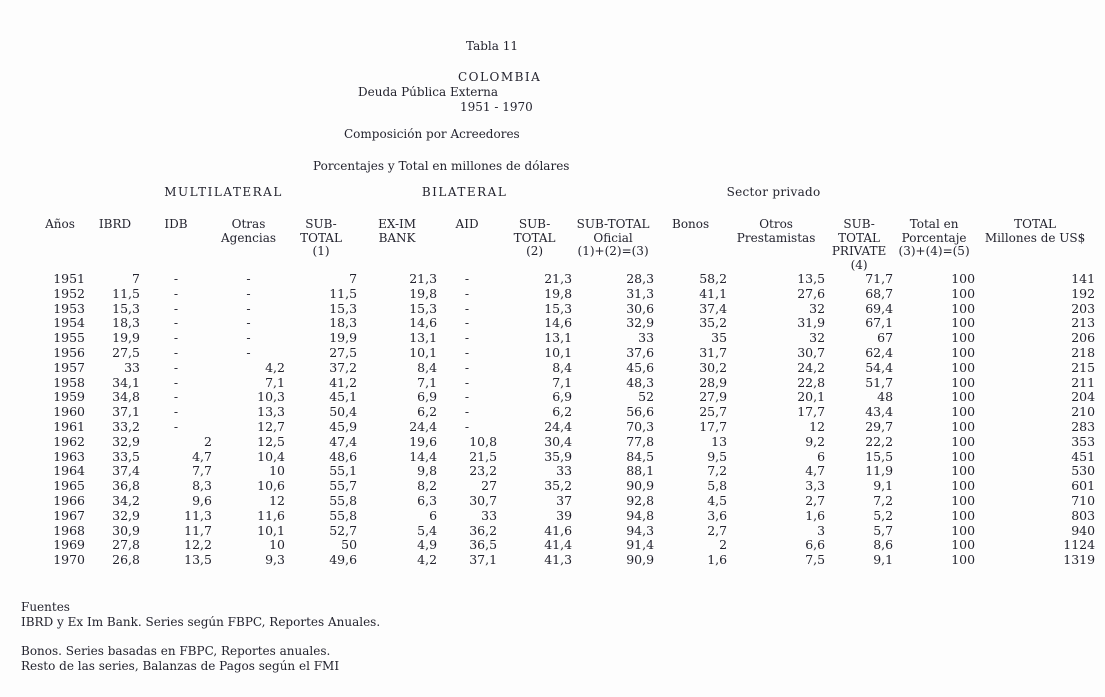 The width and height of the screenshot is (1105, 697). What do you see at coordinates (126, 456) in the screenshot?
I see `value-cell: 33,5` at bounding box center [126, 456].